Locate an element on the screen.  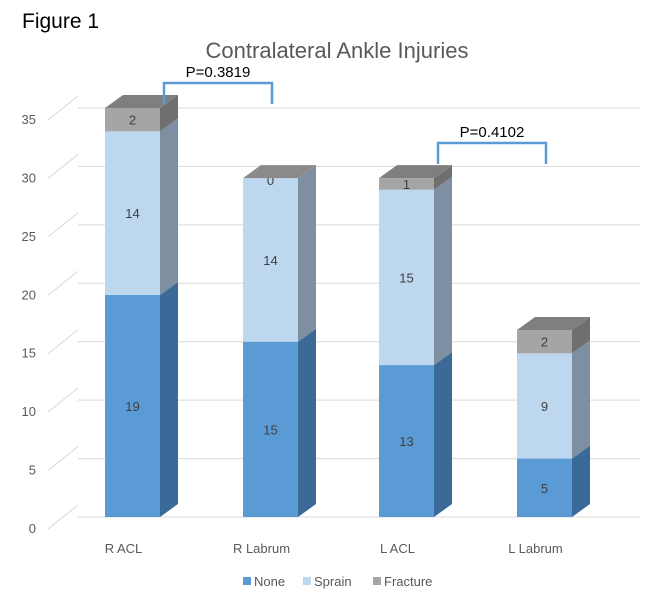
bar-fracture-l-labrum is located at coordinates (544, 342).